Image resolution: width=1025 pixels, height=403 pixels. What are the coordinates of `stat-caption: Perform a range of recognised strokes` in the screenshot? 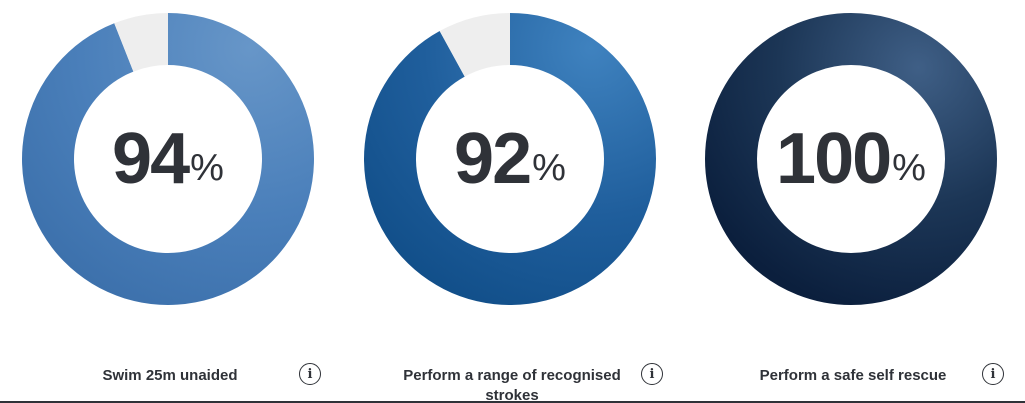 It's located at (512, 385).